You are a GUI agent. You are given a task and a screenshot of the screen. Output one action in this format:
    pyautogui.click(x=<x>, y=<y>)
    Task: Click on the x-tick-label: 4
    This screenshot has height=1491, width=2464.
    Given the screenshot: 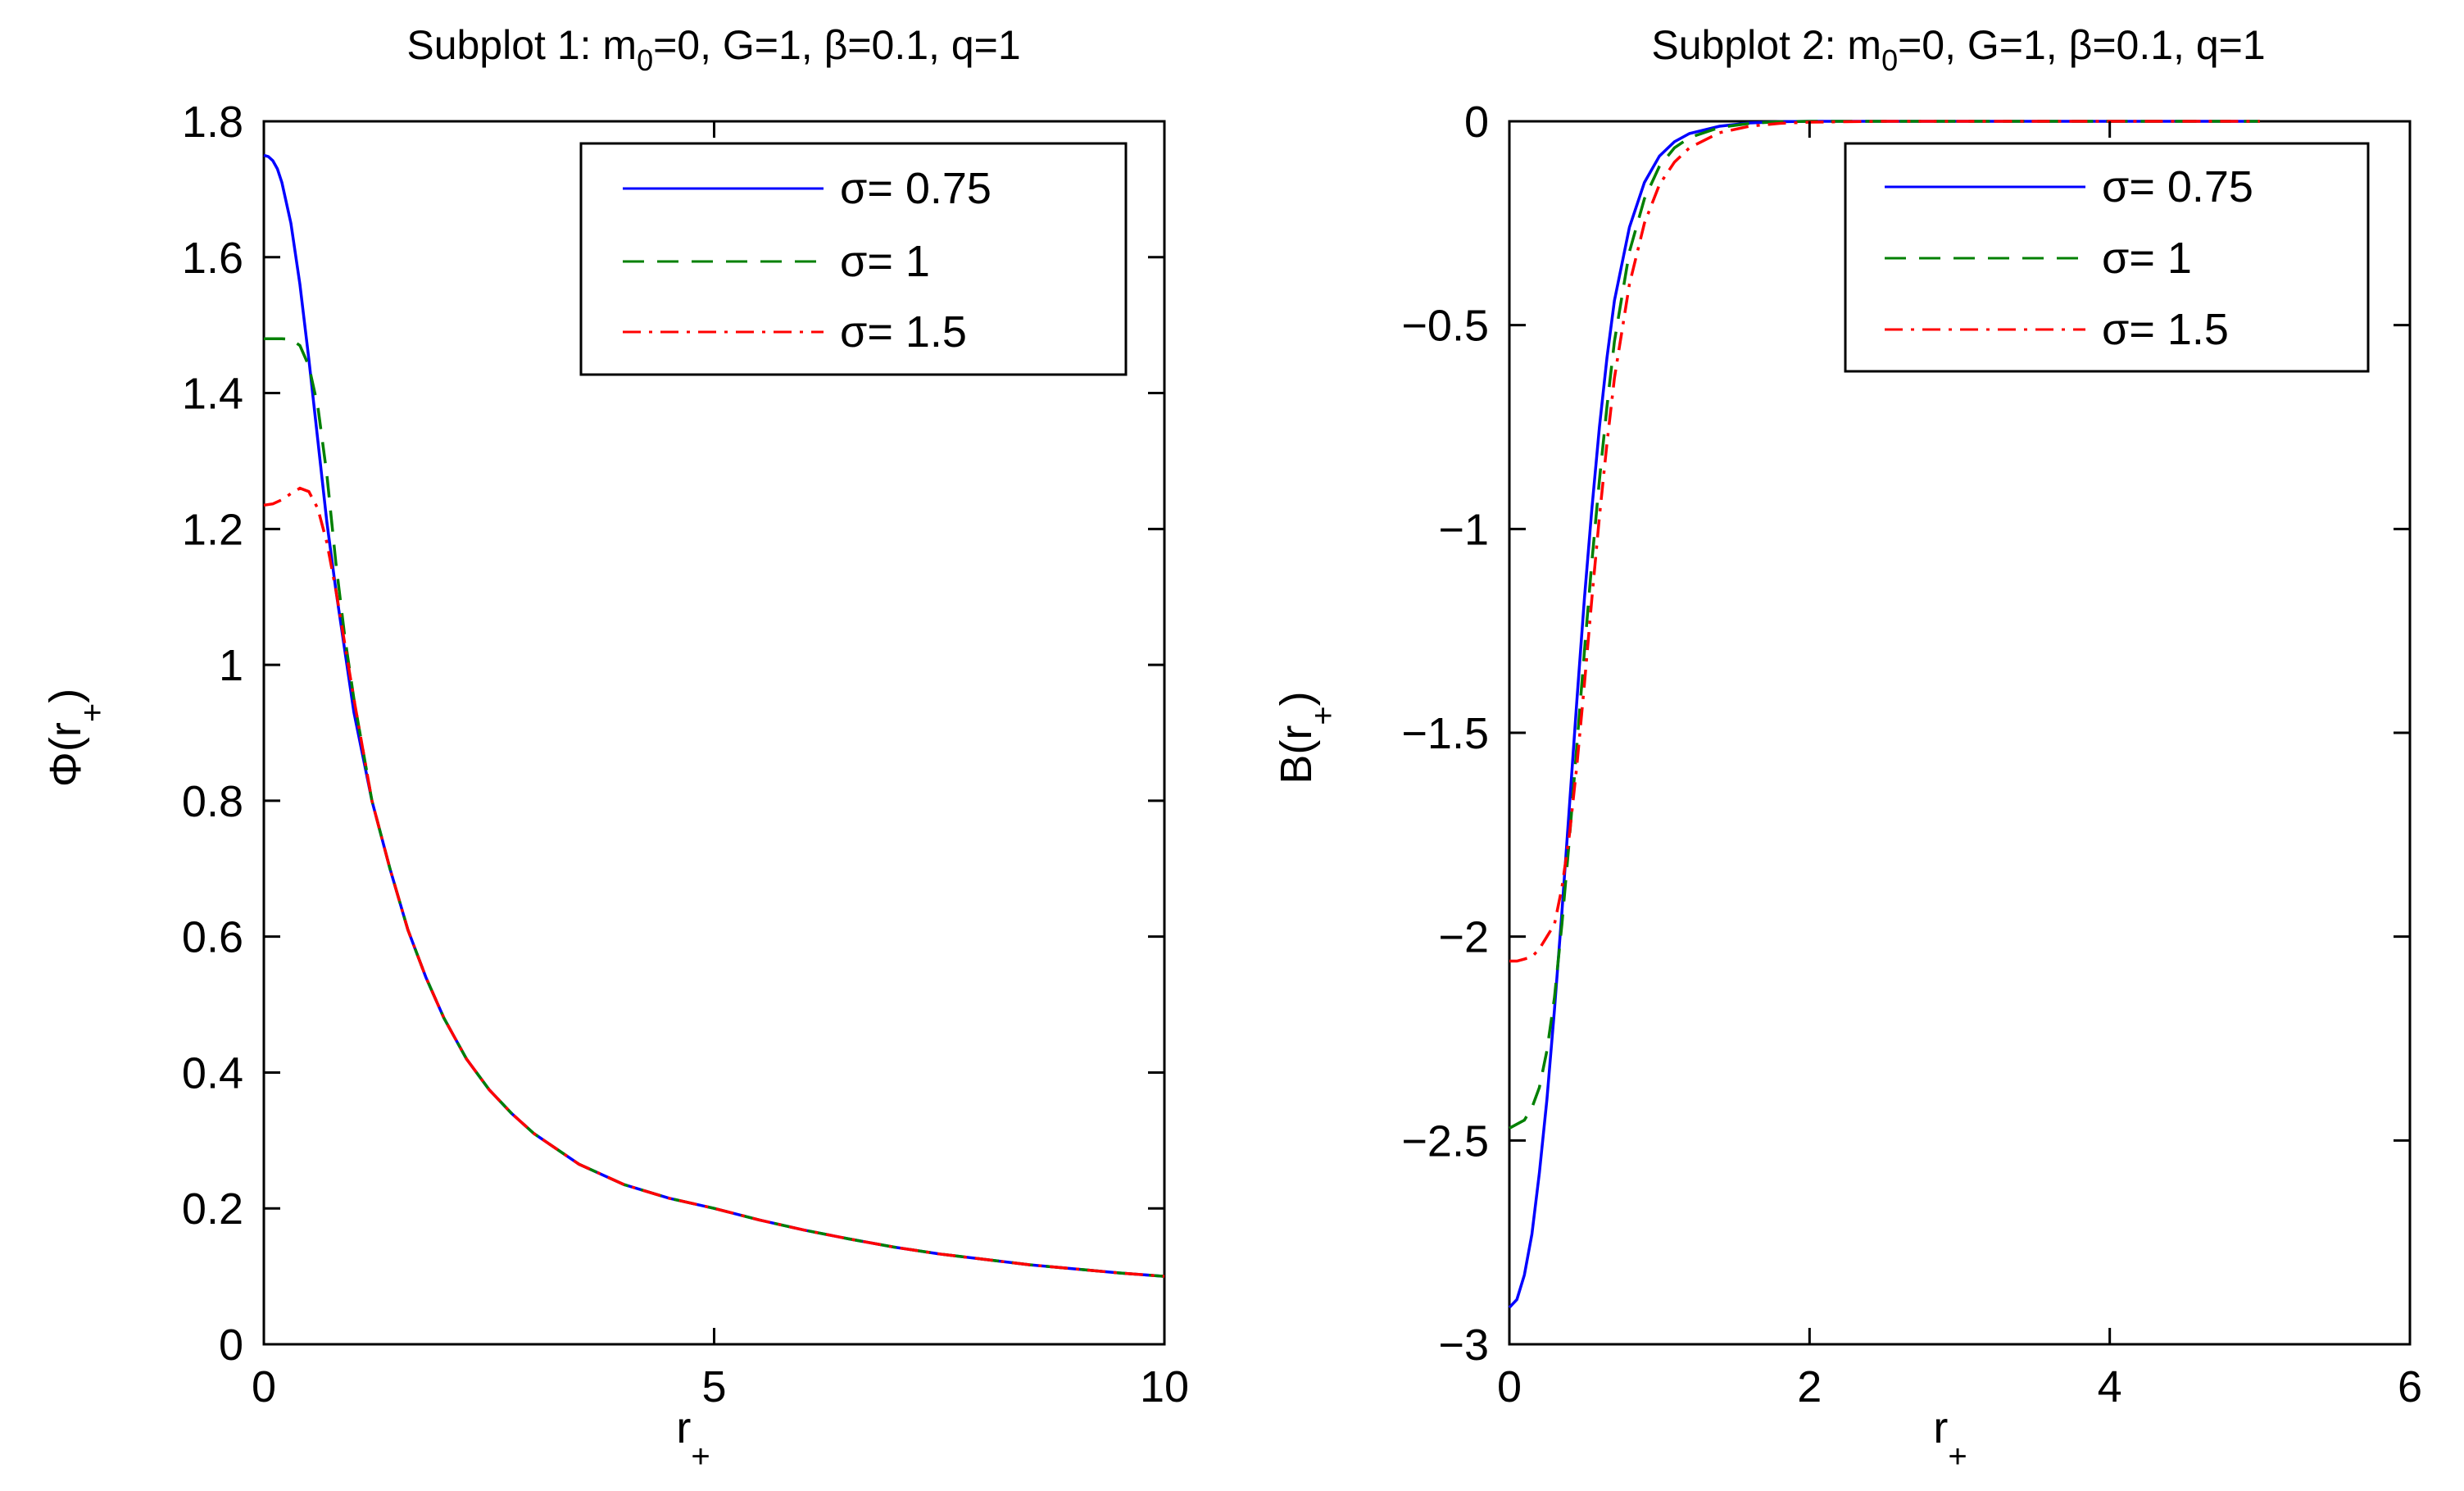 What is the action you would take?
    pyautogui.click(x=2110, y=1386)
    